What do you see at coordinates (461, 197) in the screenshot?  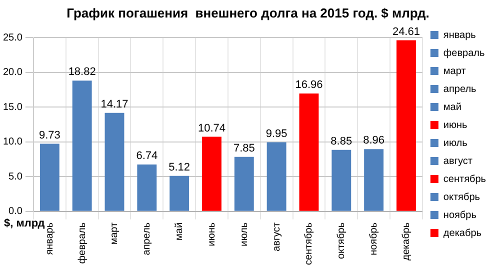 I see `legend-label: октябрь` at bounding box center [461, 197].